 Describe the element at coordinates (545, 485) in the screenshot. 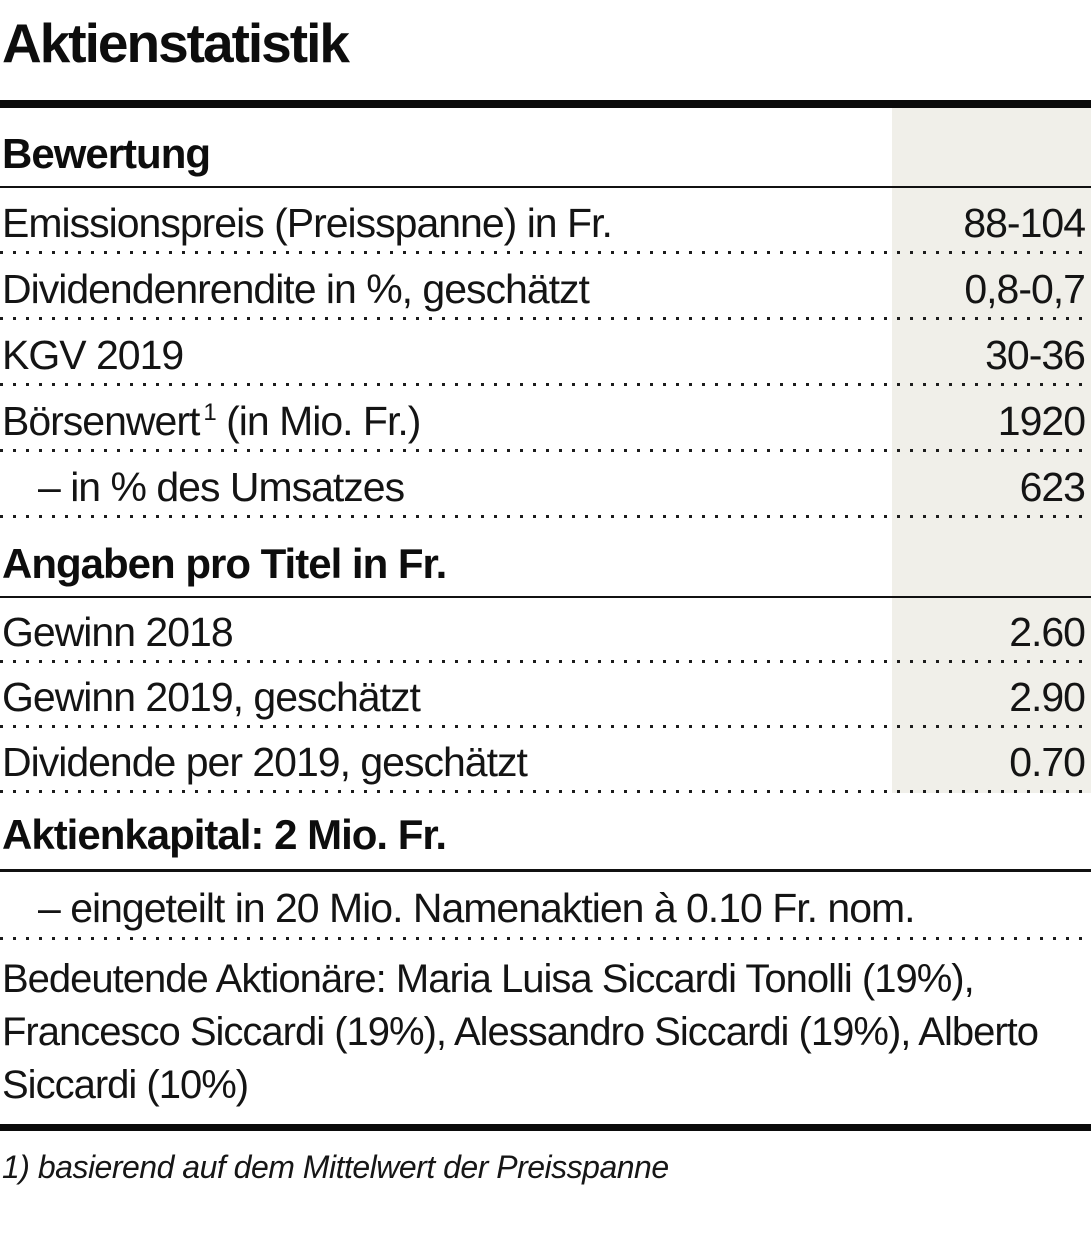

I see `table-row: – in % des Umsatzes 623` at that location.